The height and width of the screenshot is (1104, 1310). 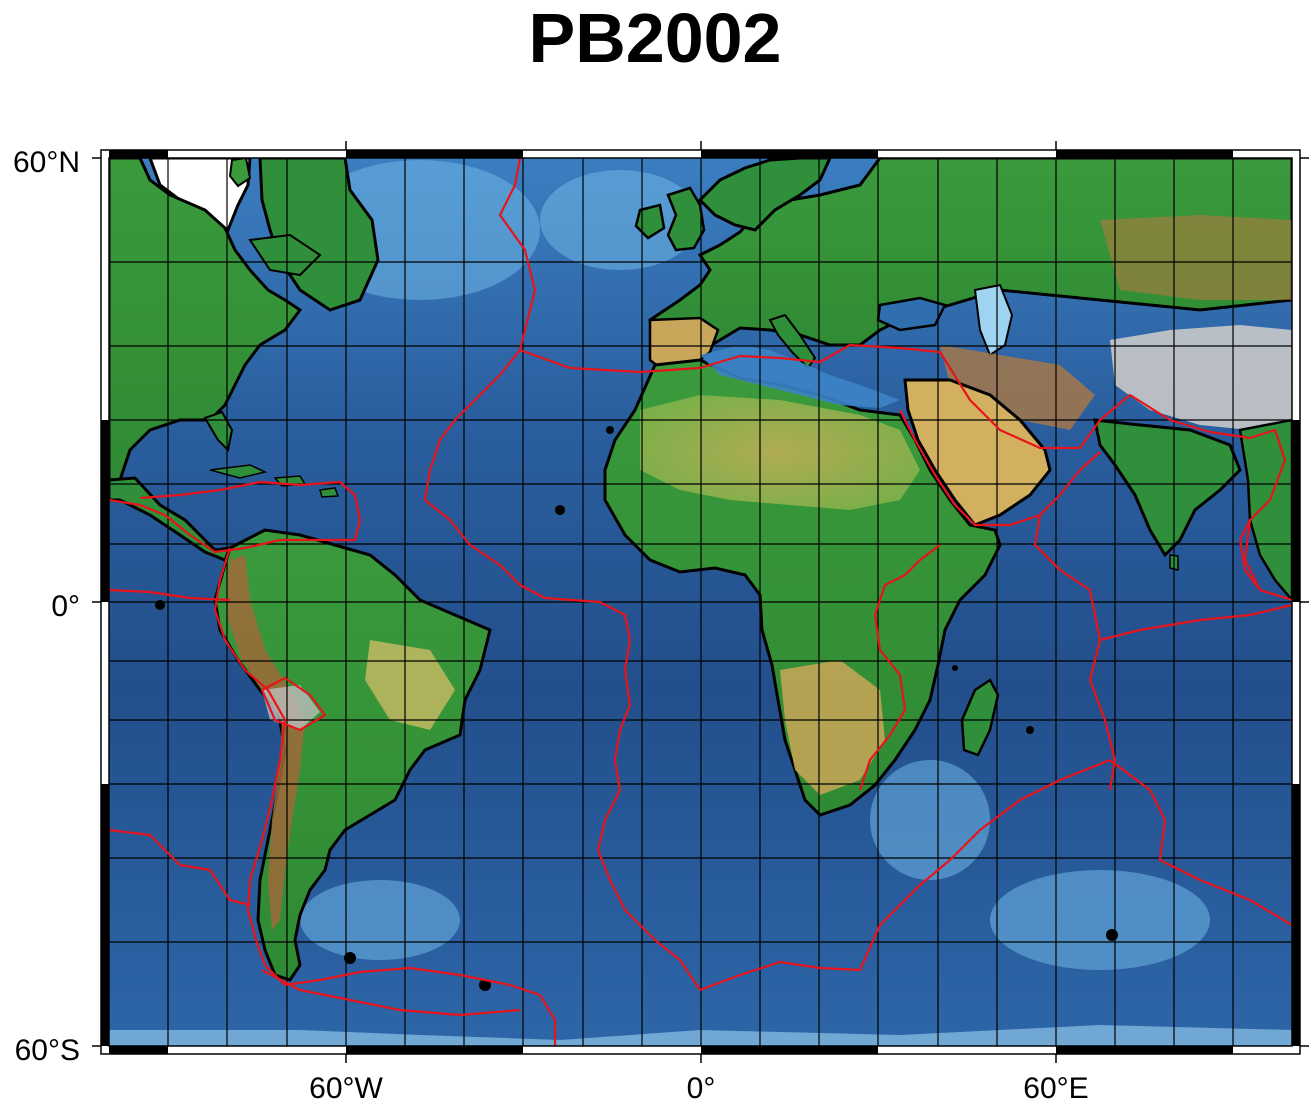 What do you see at coordinates (905, 875) in the screenshot?
I see `southwest-indian-ridge` at bounding box center [905, 875].